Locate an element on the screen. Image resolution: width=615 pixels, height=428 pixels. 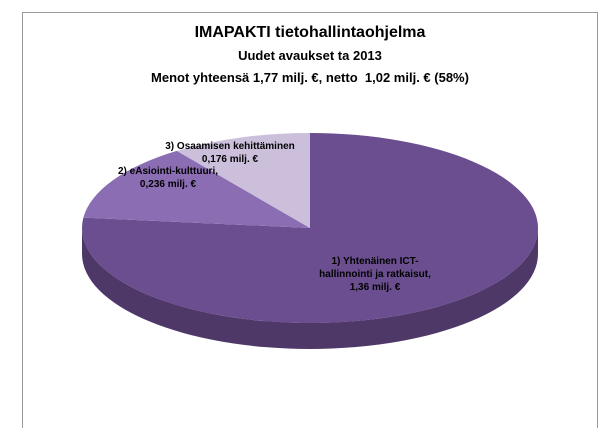
slice-value: 1,36 milj. € is located at coordinates (375, 287).